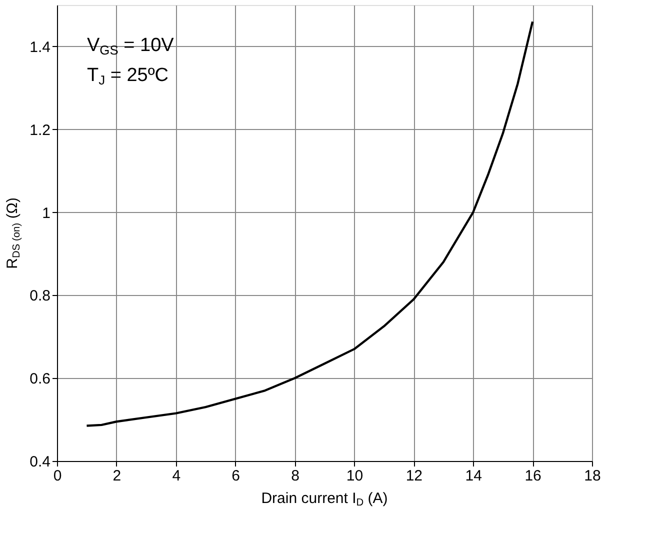 The width and height of the screenshot is (651, 537). Describe the element at coordinates (176, 476) in the screenshot. I see `x-tick-label: 4` at that location.